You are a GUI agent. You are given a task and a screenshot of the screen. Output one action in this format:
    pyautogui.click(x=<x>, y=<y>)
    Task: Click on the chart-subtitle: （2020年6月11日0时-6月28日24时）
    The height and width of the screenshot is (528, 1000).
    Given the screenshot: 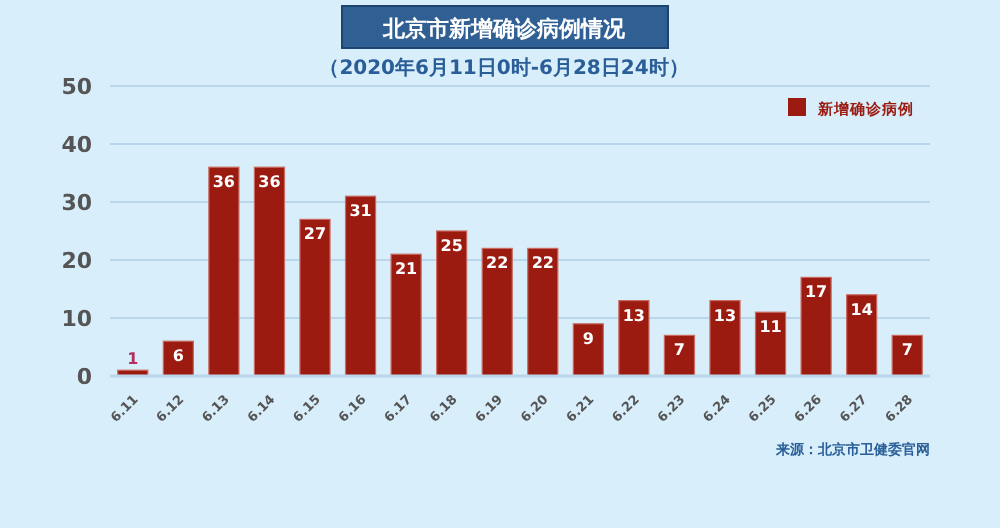 What is the action you would take?
    pyautogui.click(x=504, y=68)
    